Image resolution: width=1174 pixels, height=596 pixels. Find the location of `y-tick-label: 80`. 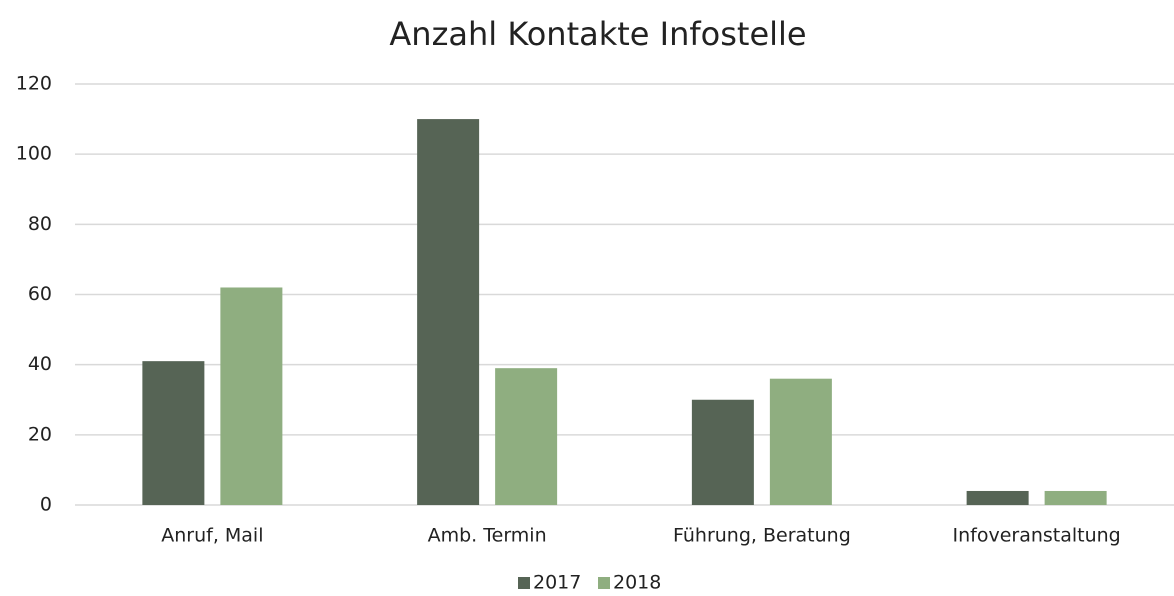

y-tick-label: 80 is located at coordinates (40, 224).